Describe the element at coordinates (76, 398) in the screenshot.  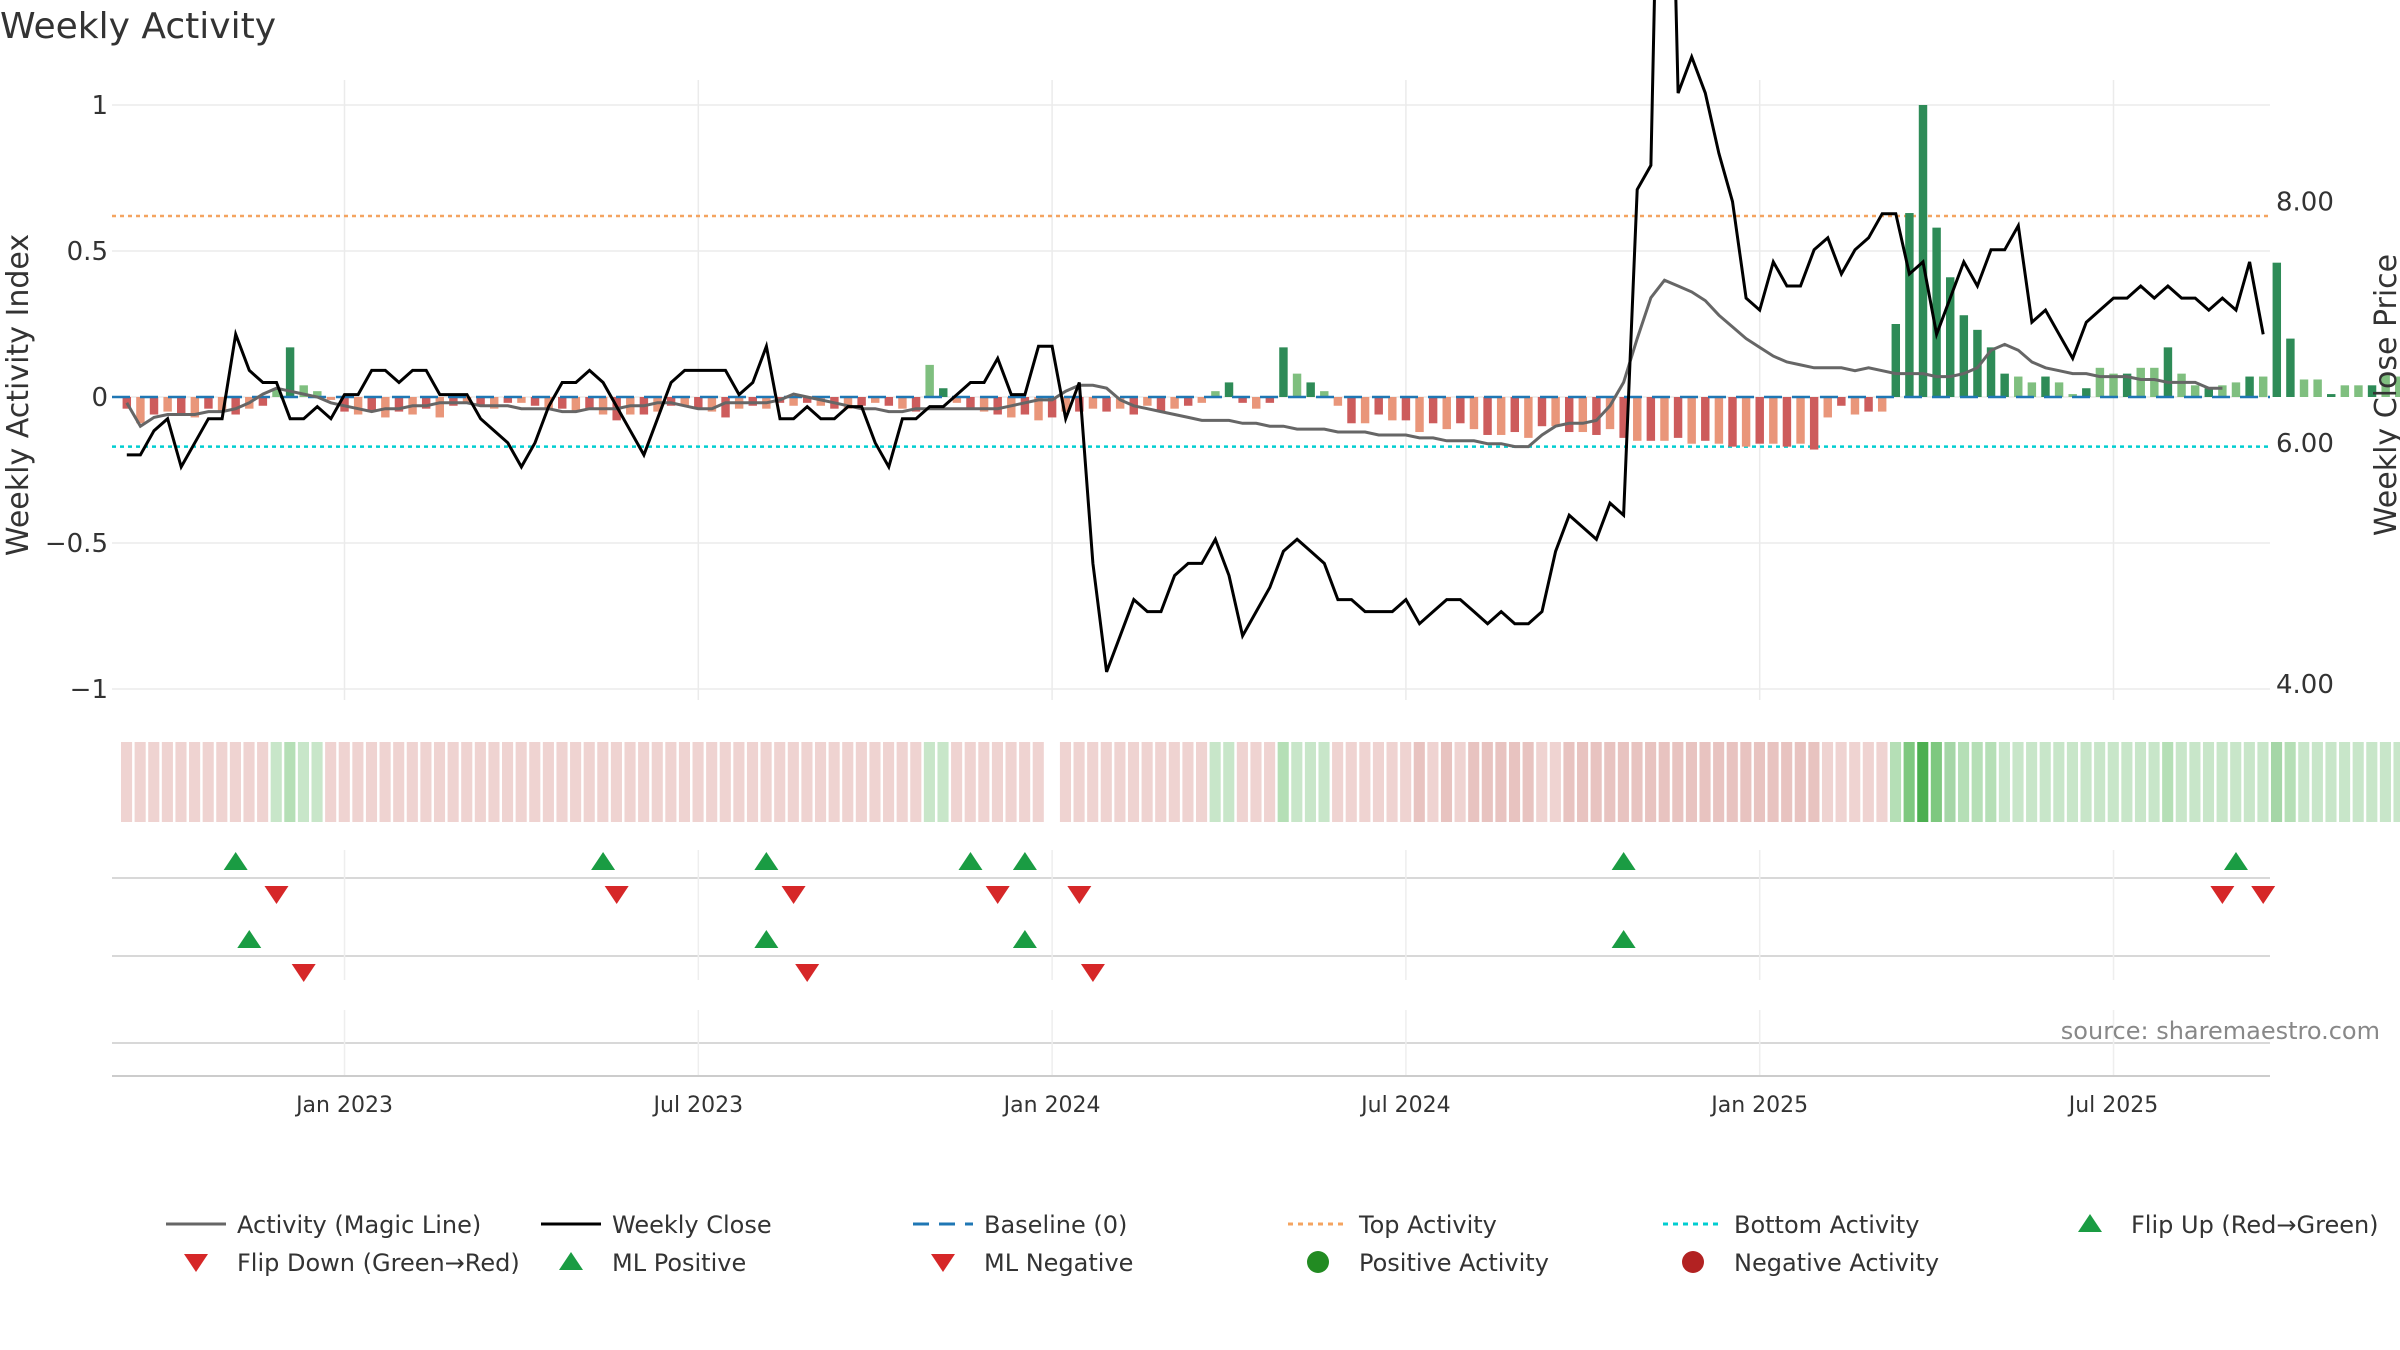
I see `left-axis-ticks: 1 0.5 0 −0.5 −1` at that location.